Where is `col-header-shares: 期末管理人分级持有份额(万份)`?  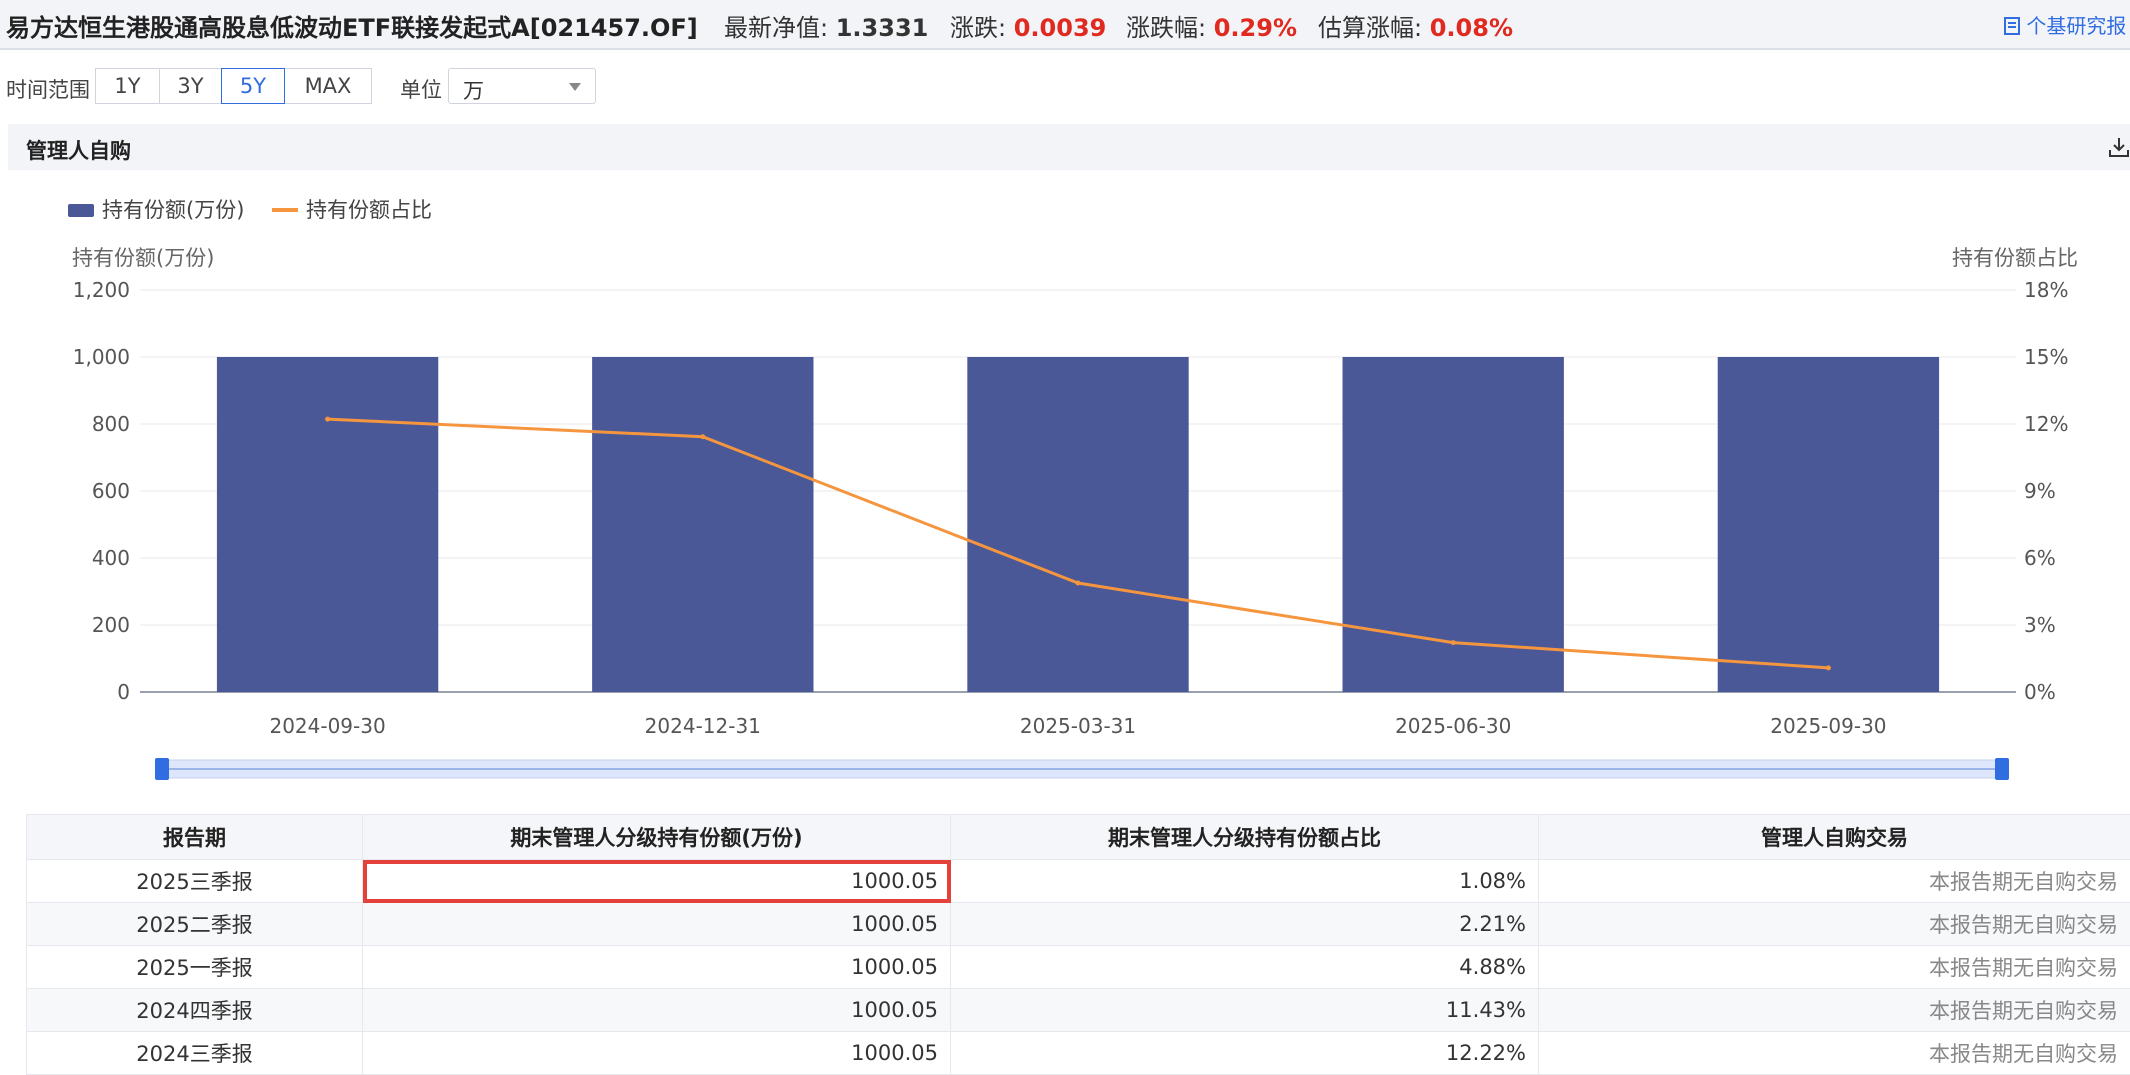
col-header-shares: 期末管理人分级持有份额(万份) is located at coordinates (657, 837).